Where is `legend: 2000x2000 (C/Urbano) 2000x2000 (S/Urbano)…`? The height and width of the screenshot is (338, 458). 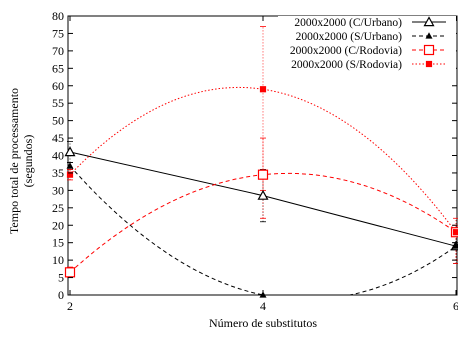
legend: 2000x2000 (C/Urbano) 2000x2000 (S/Urbano)… is located at coordinates (367, 45).